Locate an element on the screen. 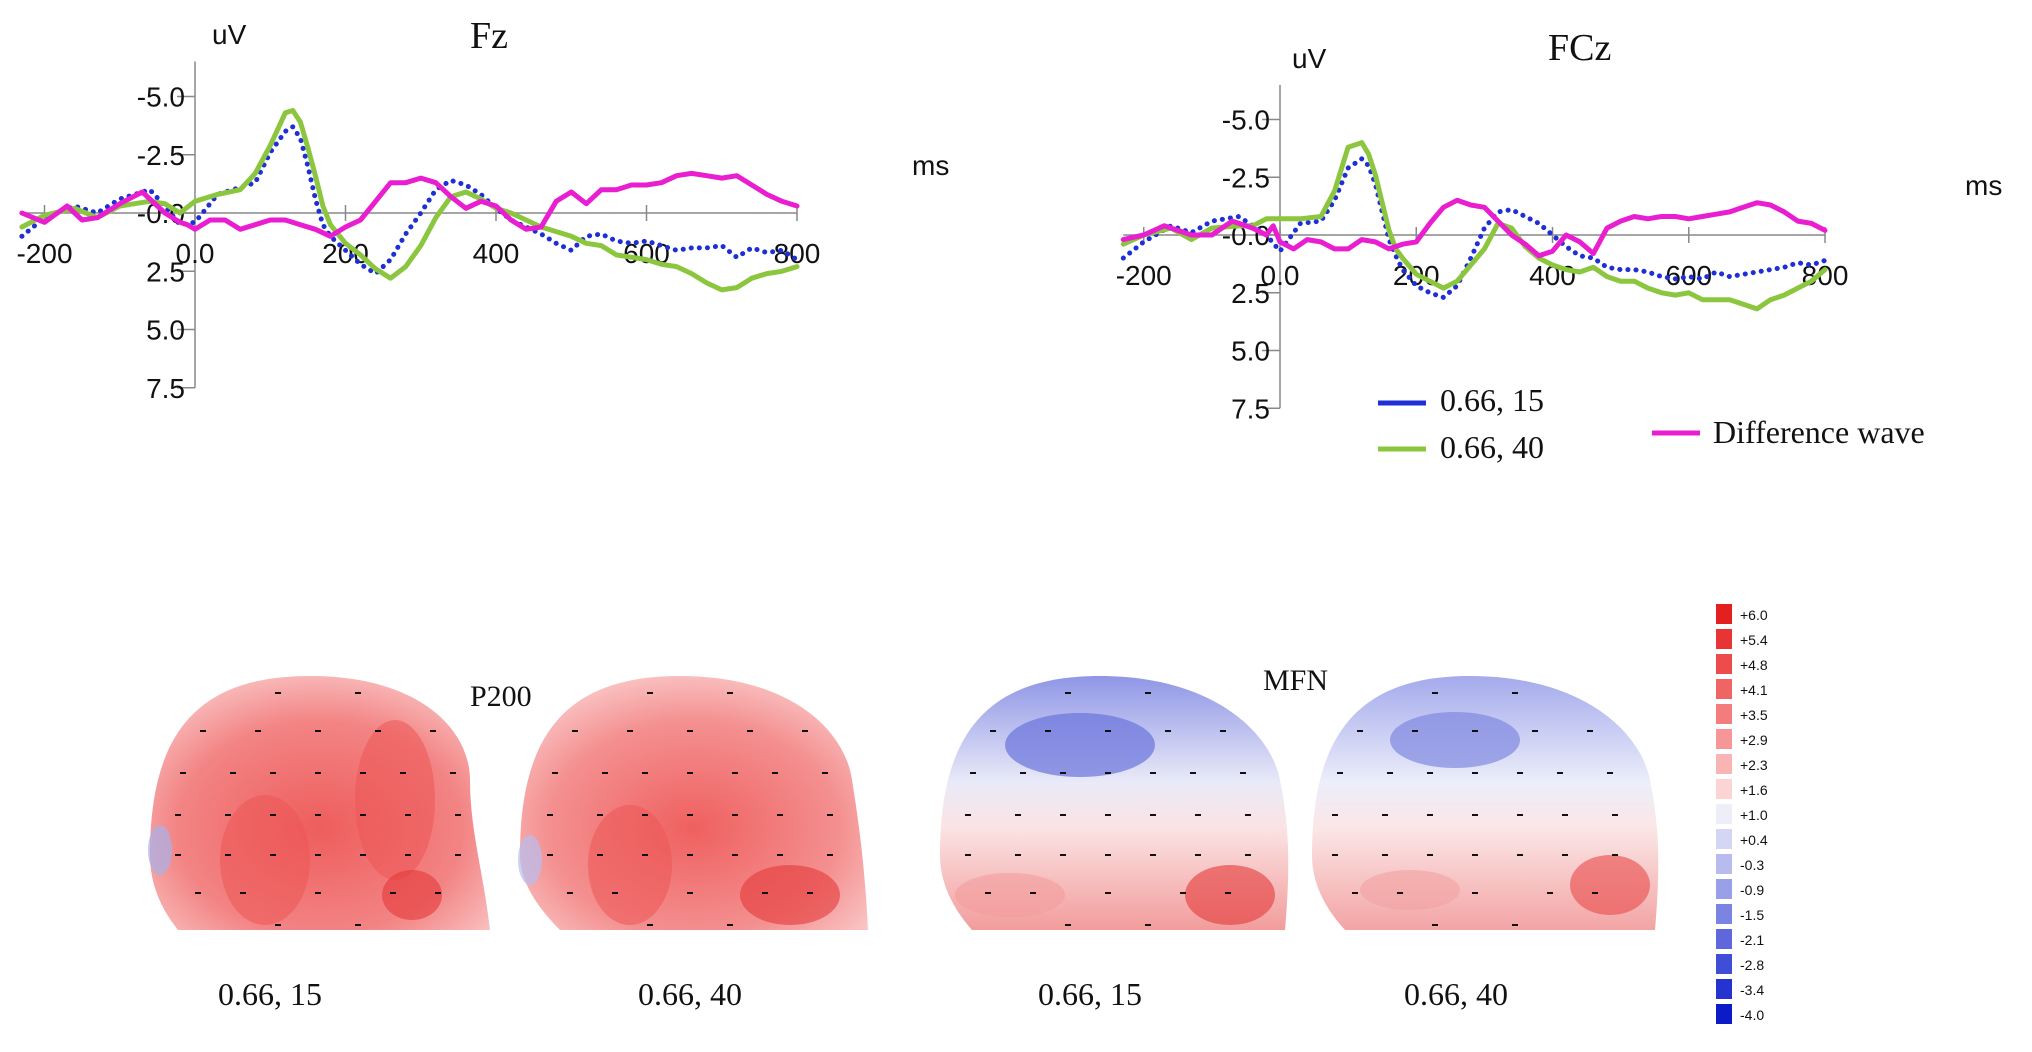  y-tick-label: -5.0 is located at coordinates (161, 97).